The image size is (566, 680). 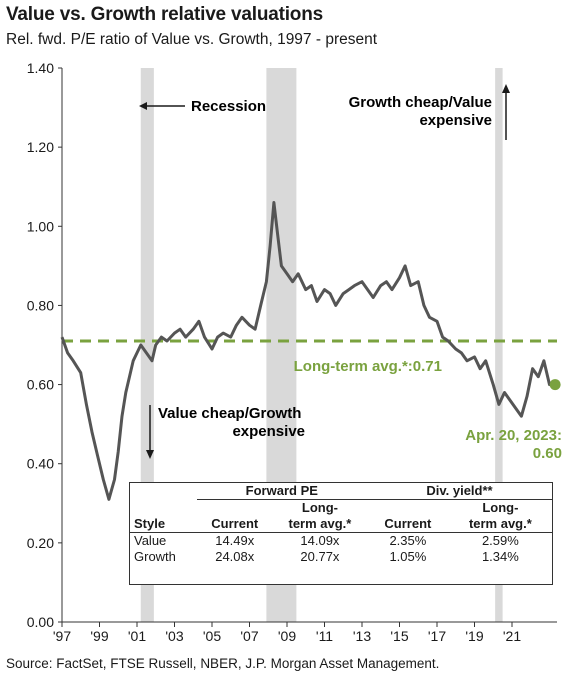 I want to click on forward-pe-header: Forward PE, so click(x=281, y=491).